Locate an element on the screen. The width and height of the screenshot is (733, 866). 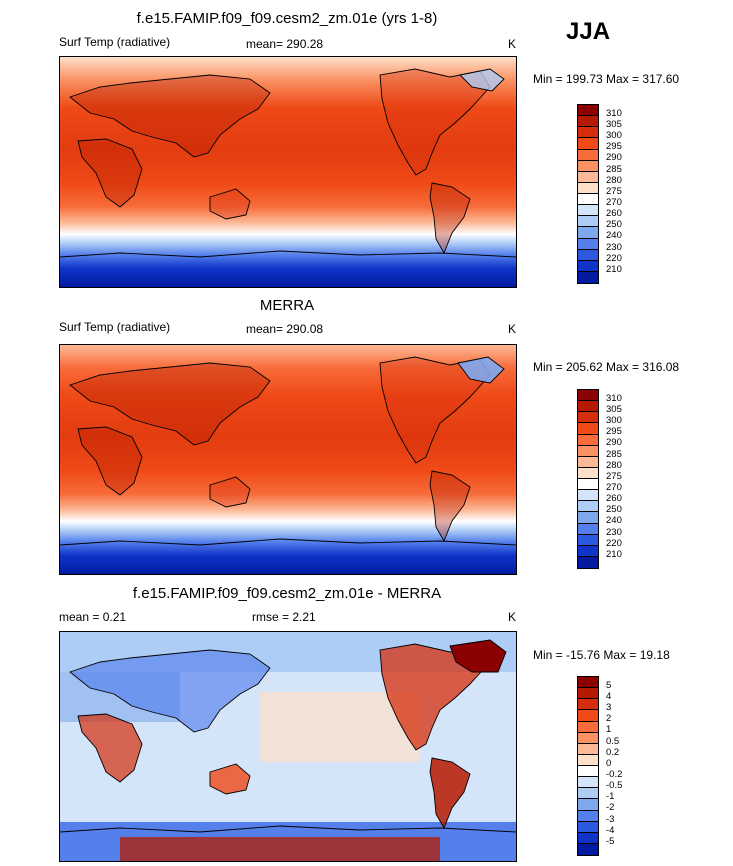
panel-2-colorbar-label: 295 is located at coordinates (614, 431).